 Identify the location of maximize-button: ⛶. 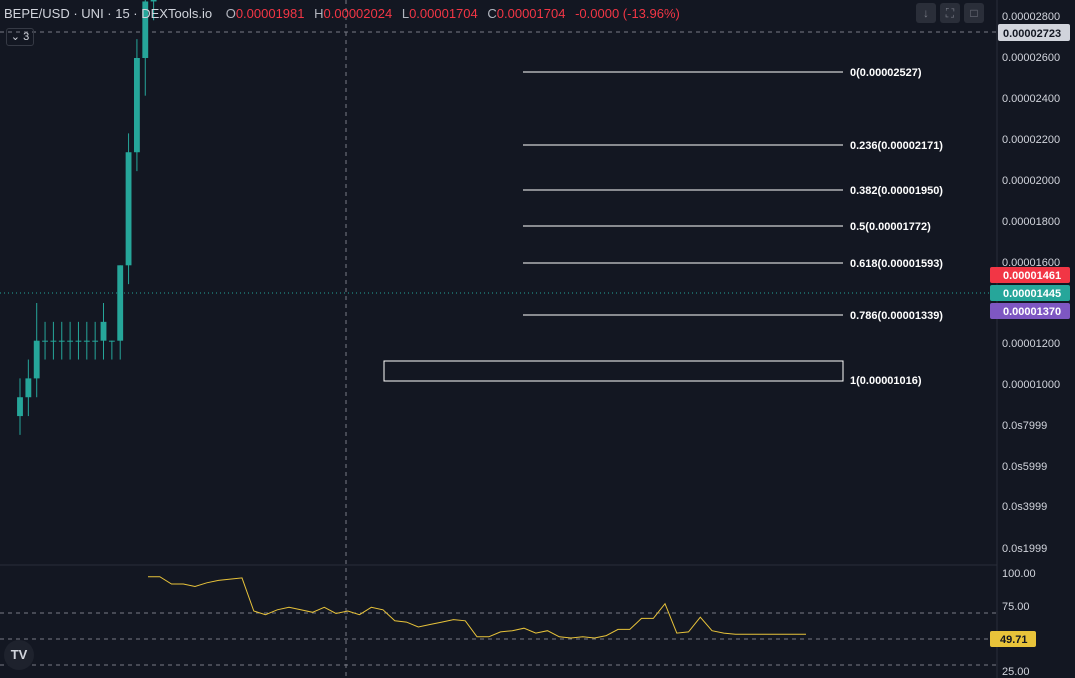
(950, 13).